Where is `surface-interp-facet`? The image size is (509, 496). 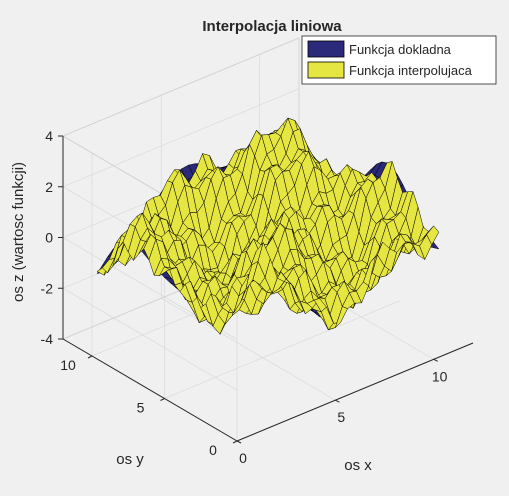
surface-interp-facet is located at coordinates (433, 235).